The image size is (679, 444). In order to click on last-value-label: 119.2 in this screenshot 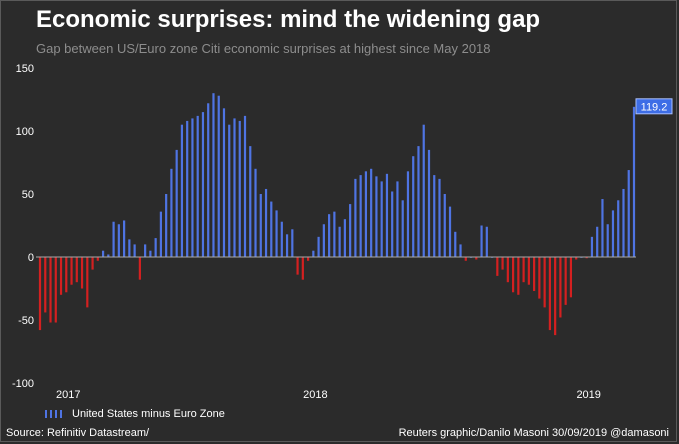, I will do `click(654, 107)`.